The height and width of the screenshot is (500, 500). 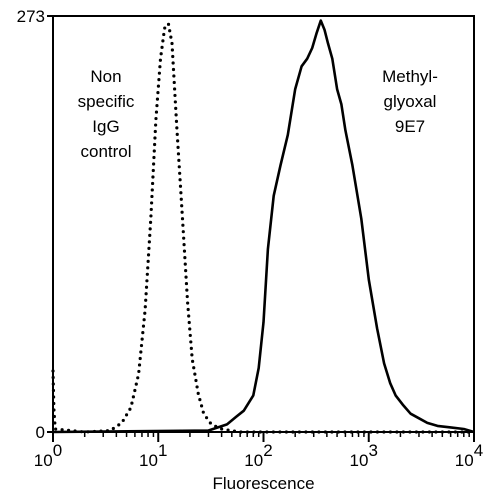 I want to click on x-tick-label: 10¹, so click(x=153, y=455).